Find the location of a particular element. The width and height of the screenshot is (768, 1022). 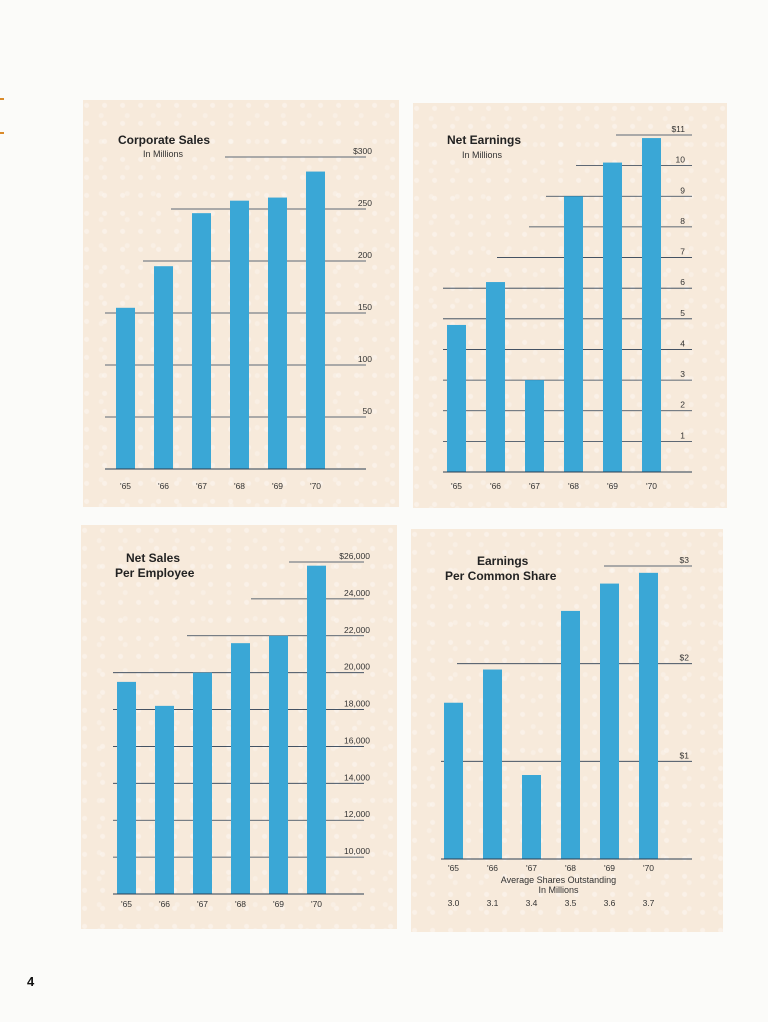

y-tick-label: $11 is located at coordinates (678, 129).